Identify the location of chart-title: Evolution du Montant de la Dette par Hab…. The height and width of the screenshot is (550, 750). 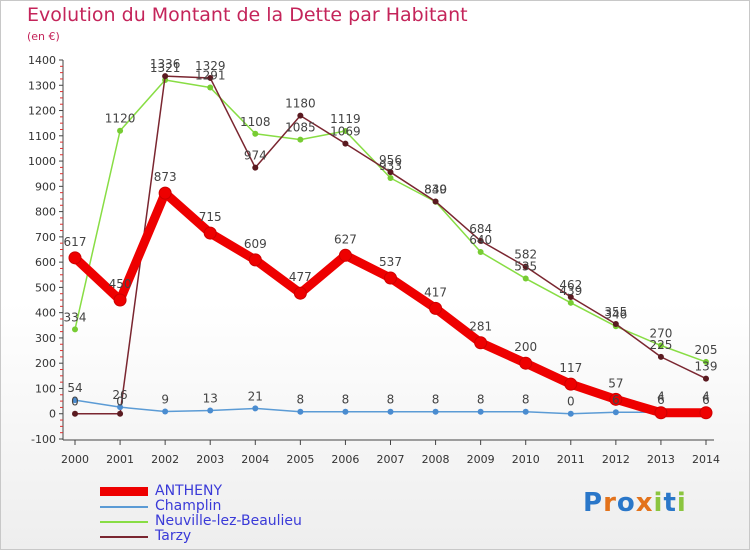
(247, 15).